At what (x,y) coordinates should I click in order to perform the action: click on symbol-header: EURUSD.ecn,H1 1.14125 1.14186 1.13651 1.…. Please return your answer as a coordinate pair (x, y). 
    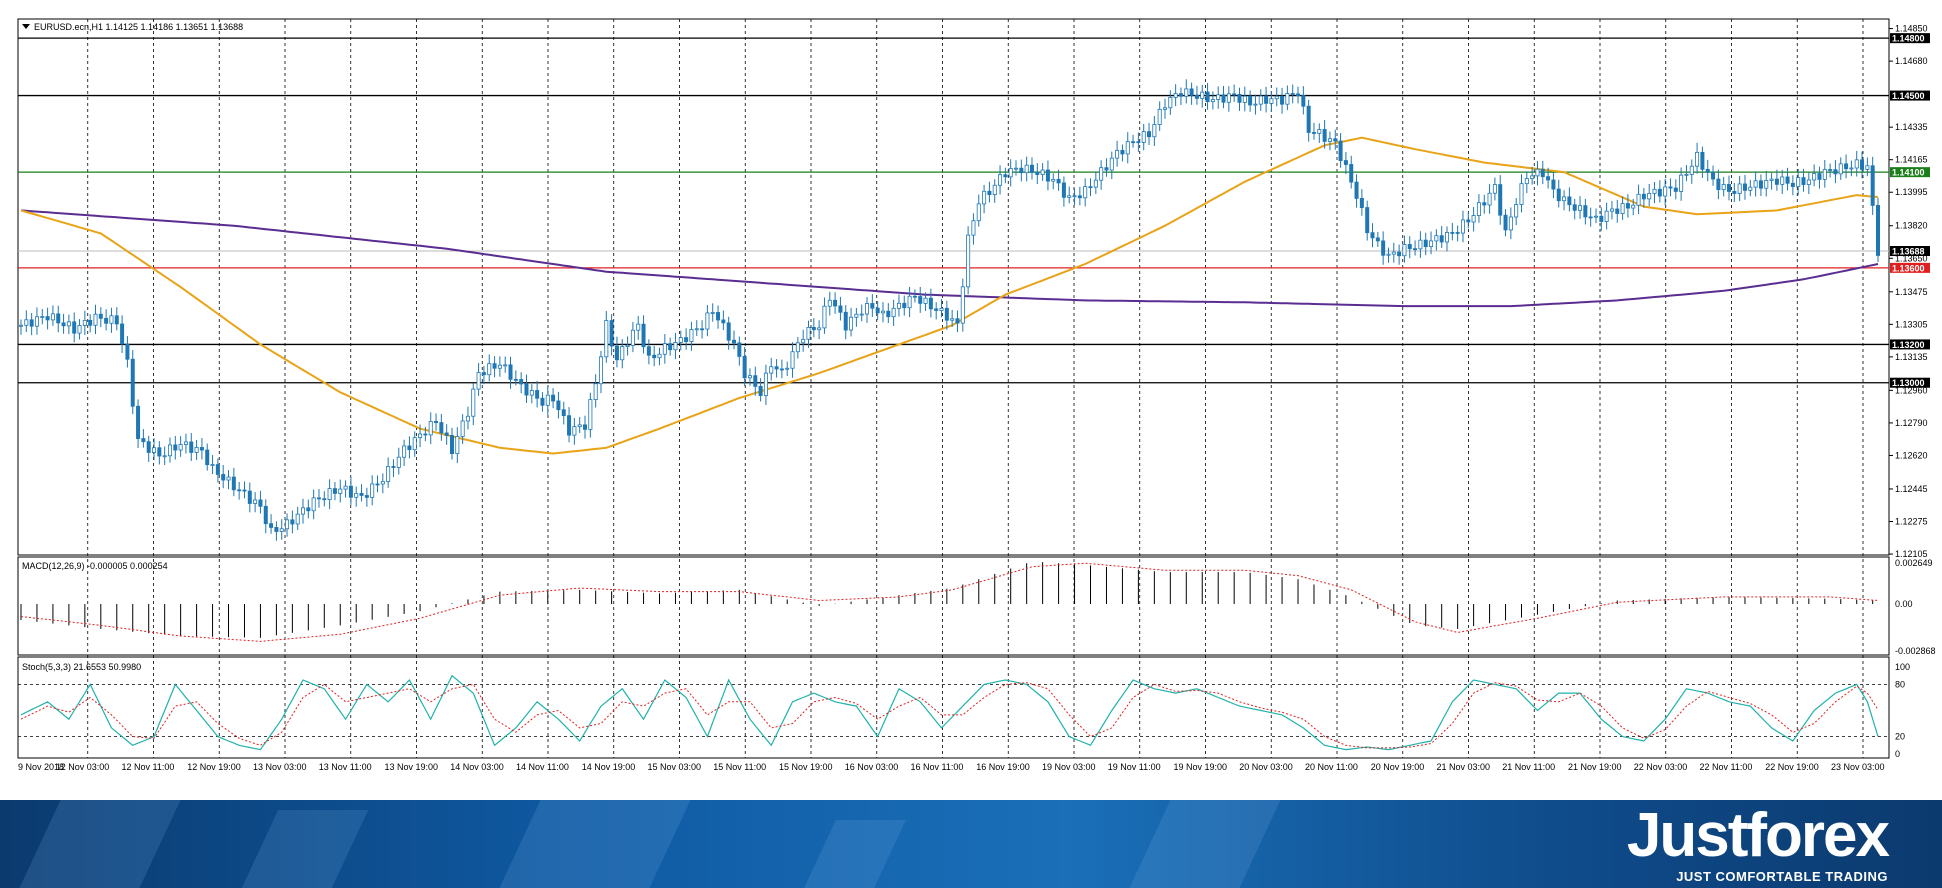
    Looking at the image, I should click on (138, 27).